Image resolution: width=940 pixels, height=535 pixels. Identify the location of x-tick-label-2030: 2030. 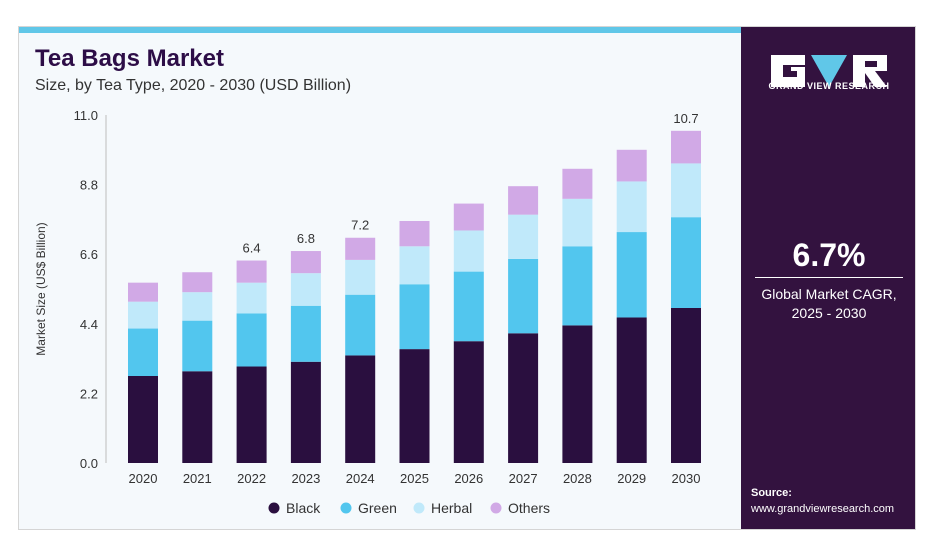
(686, 478).